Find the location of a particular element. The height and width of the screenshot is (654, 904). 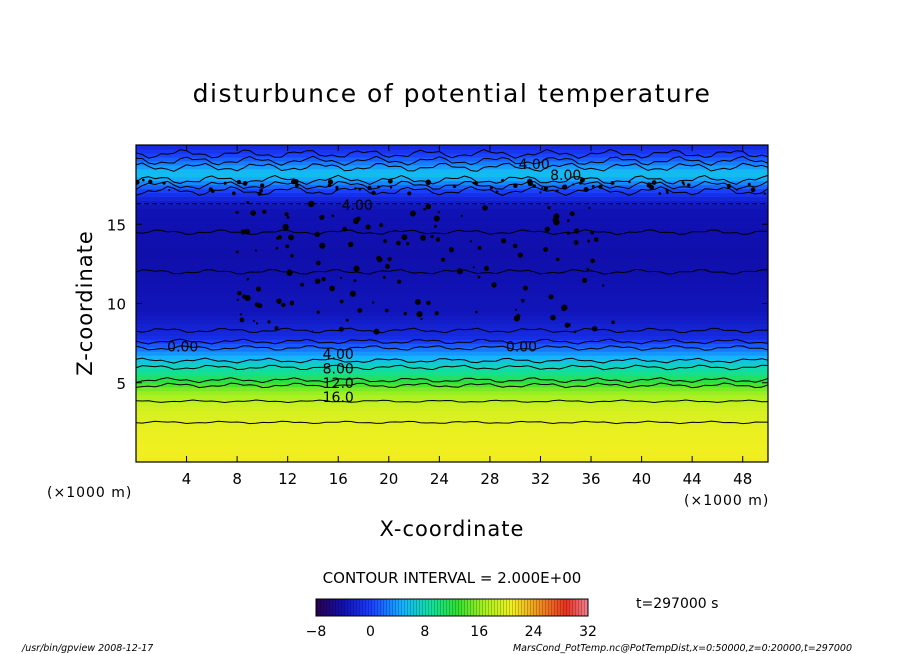

time-label: t=297000 s is located at coordinates (677, 604).